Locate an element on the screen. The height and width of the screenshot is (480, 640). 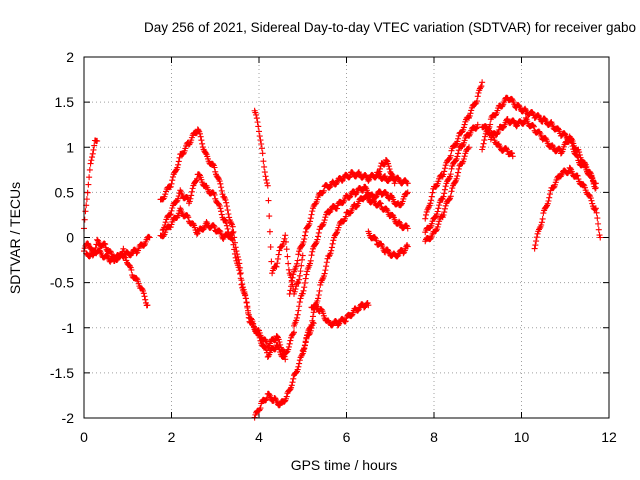
x-tick-label: 8 is located at coordinates (434, 437).